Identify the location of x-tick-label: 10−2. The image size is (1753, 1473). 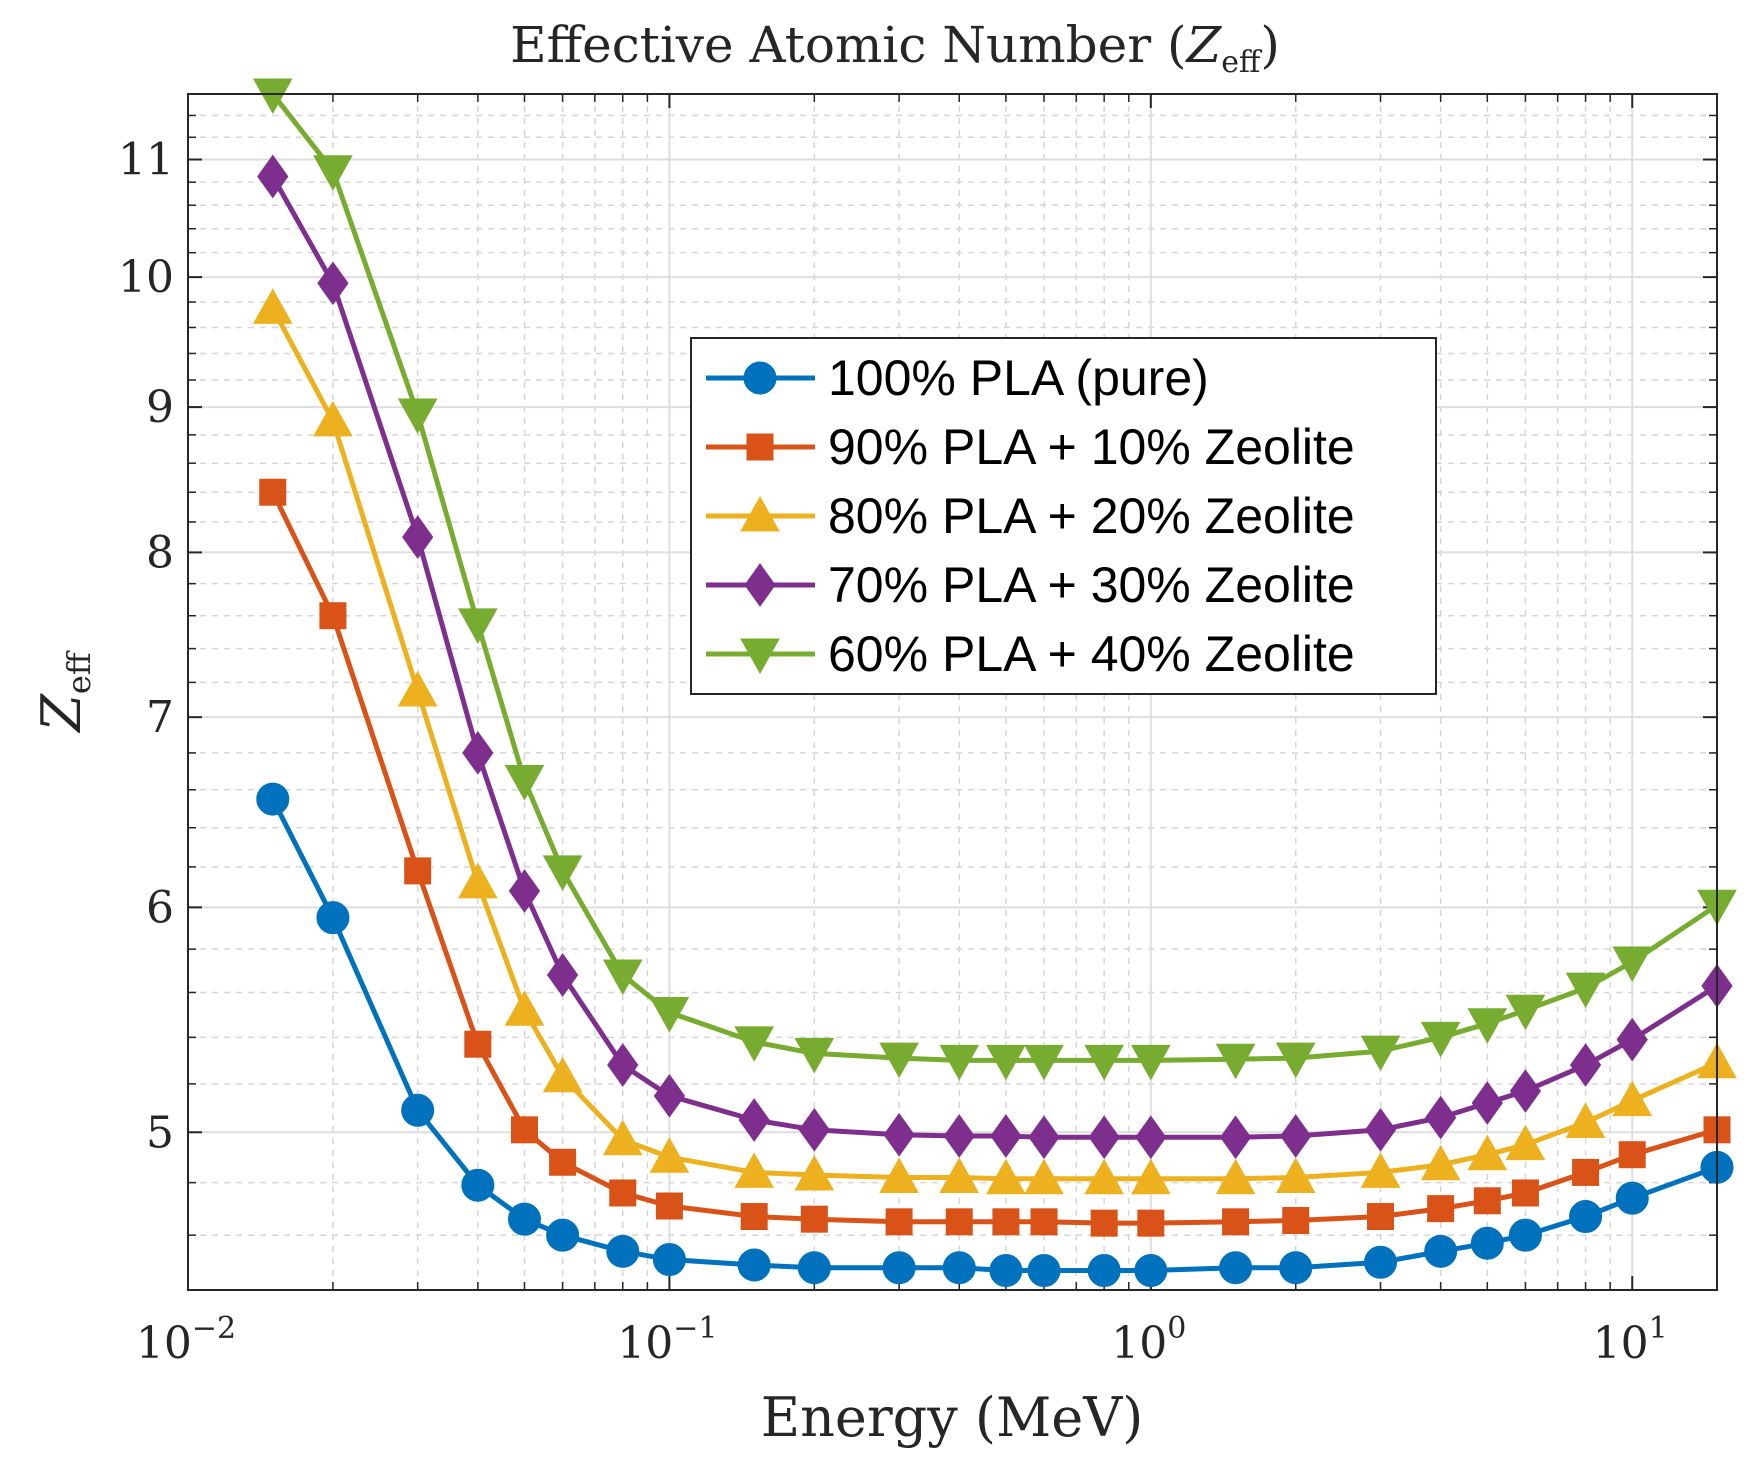
(186, 1340).